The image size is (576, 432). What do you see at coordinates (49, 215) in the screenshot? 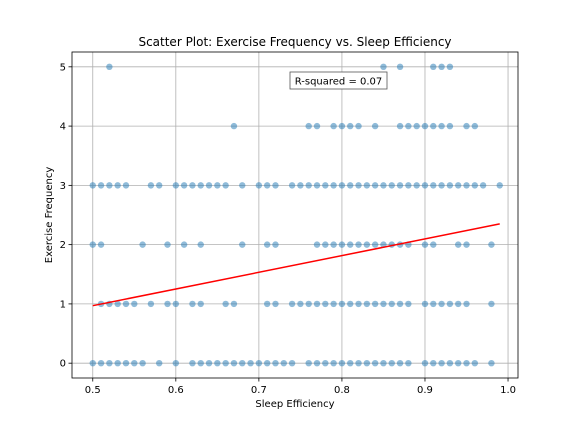
I see `y-axis-label: Exercise Frequency` at bounding box center [49, 215].